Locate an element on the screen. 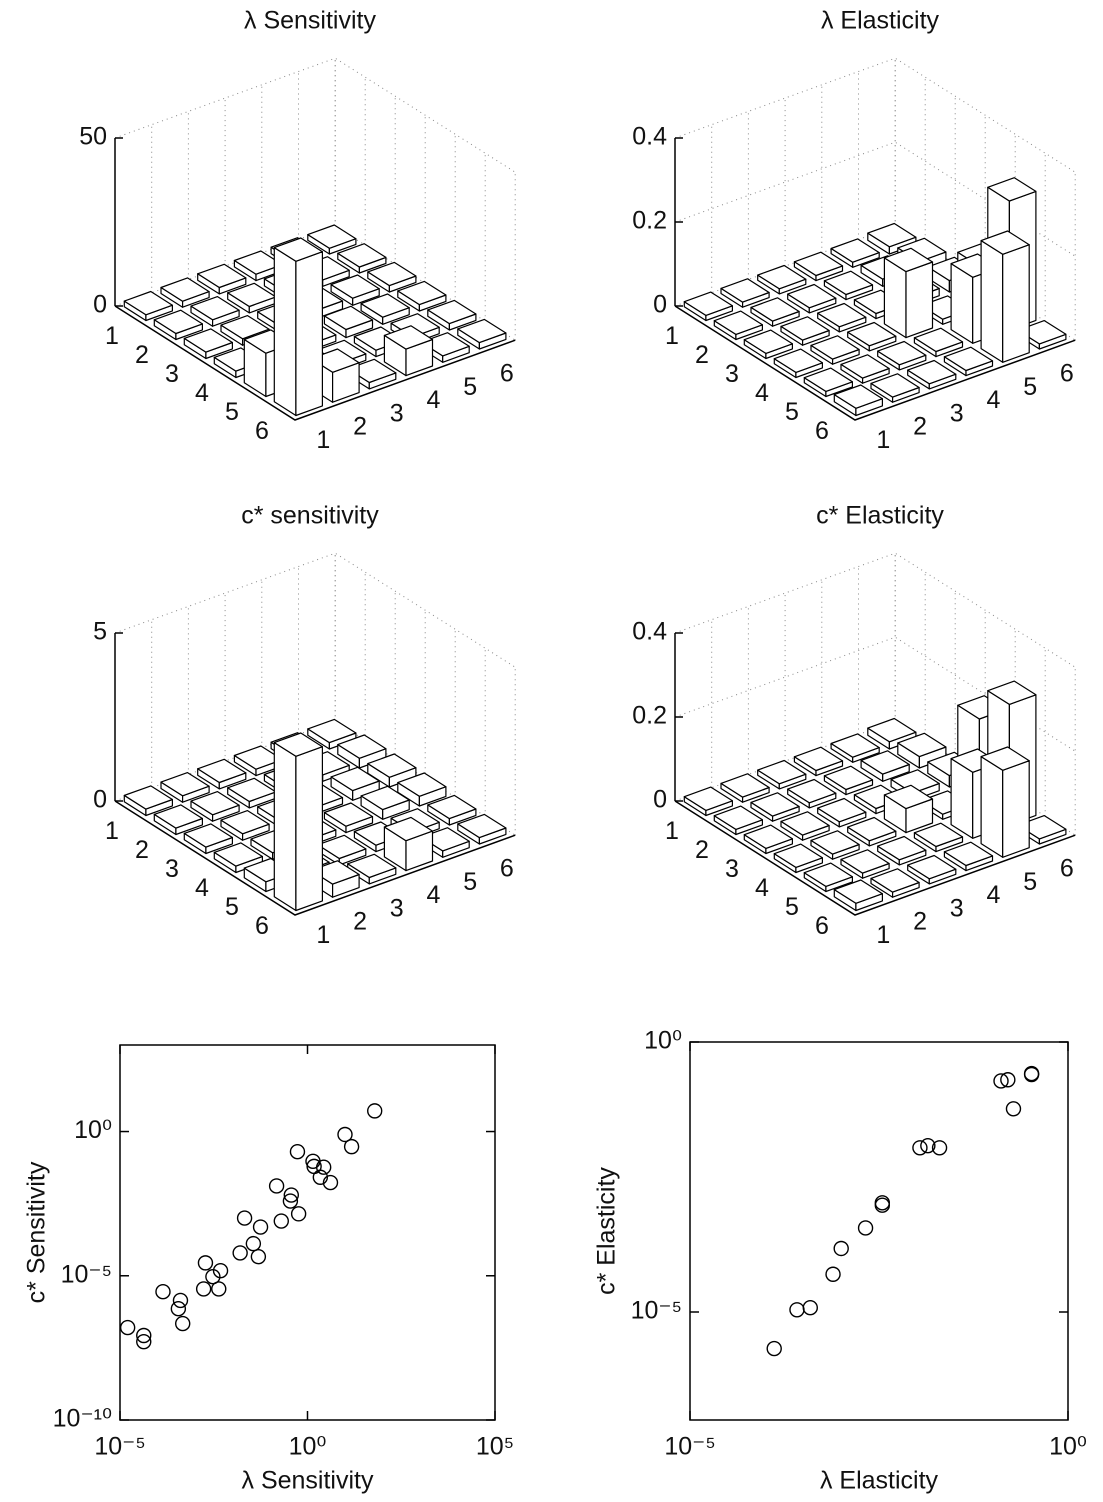 The width and height of the screenshot is (1103, 1502). bar-face is located at coordinates (309, 829).